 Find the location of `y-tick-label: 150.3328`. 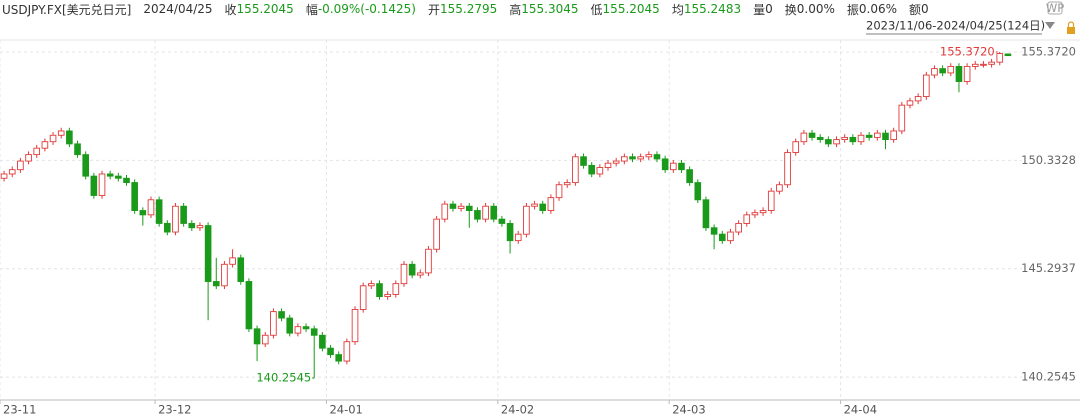

y-tick-label: 150.3328 is located at coordinates (1048, 160).